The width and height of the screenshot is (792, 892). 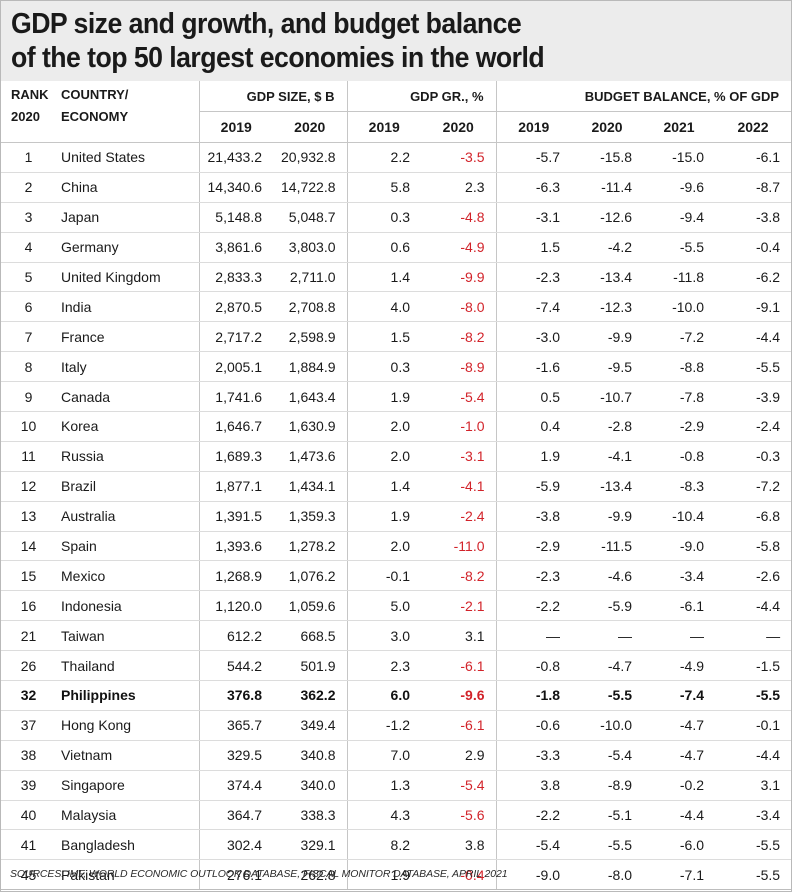 What do you see at coordinates (235, 397) in the screenshot?
I see `gdp-2019-cell: 1,741.6` at bounding box center [235, 397].